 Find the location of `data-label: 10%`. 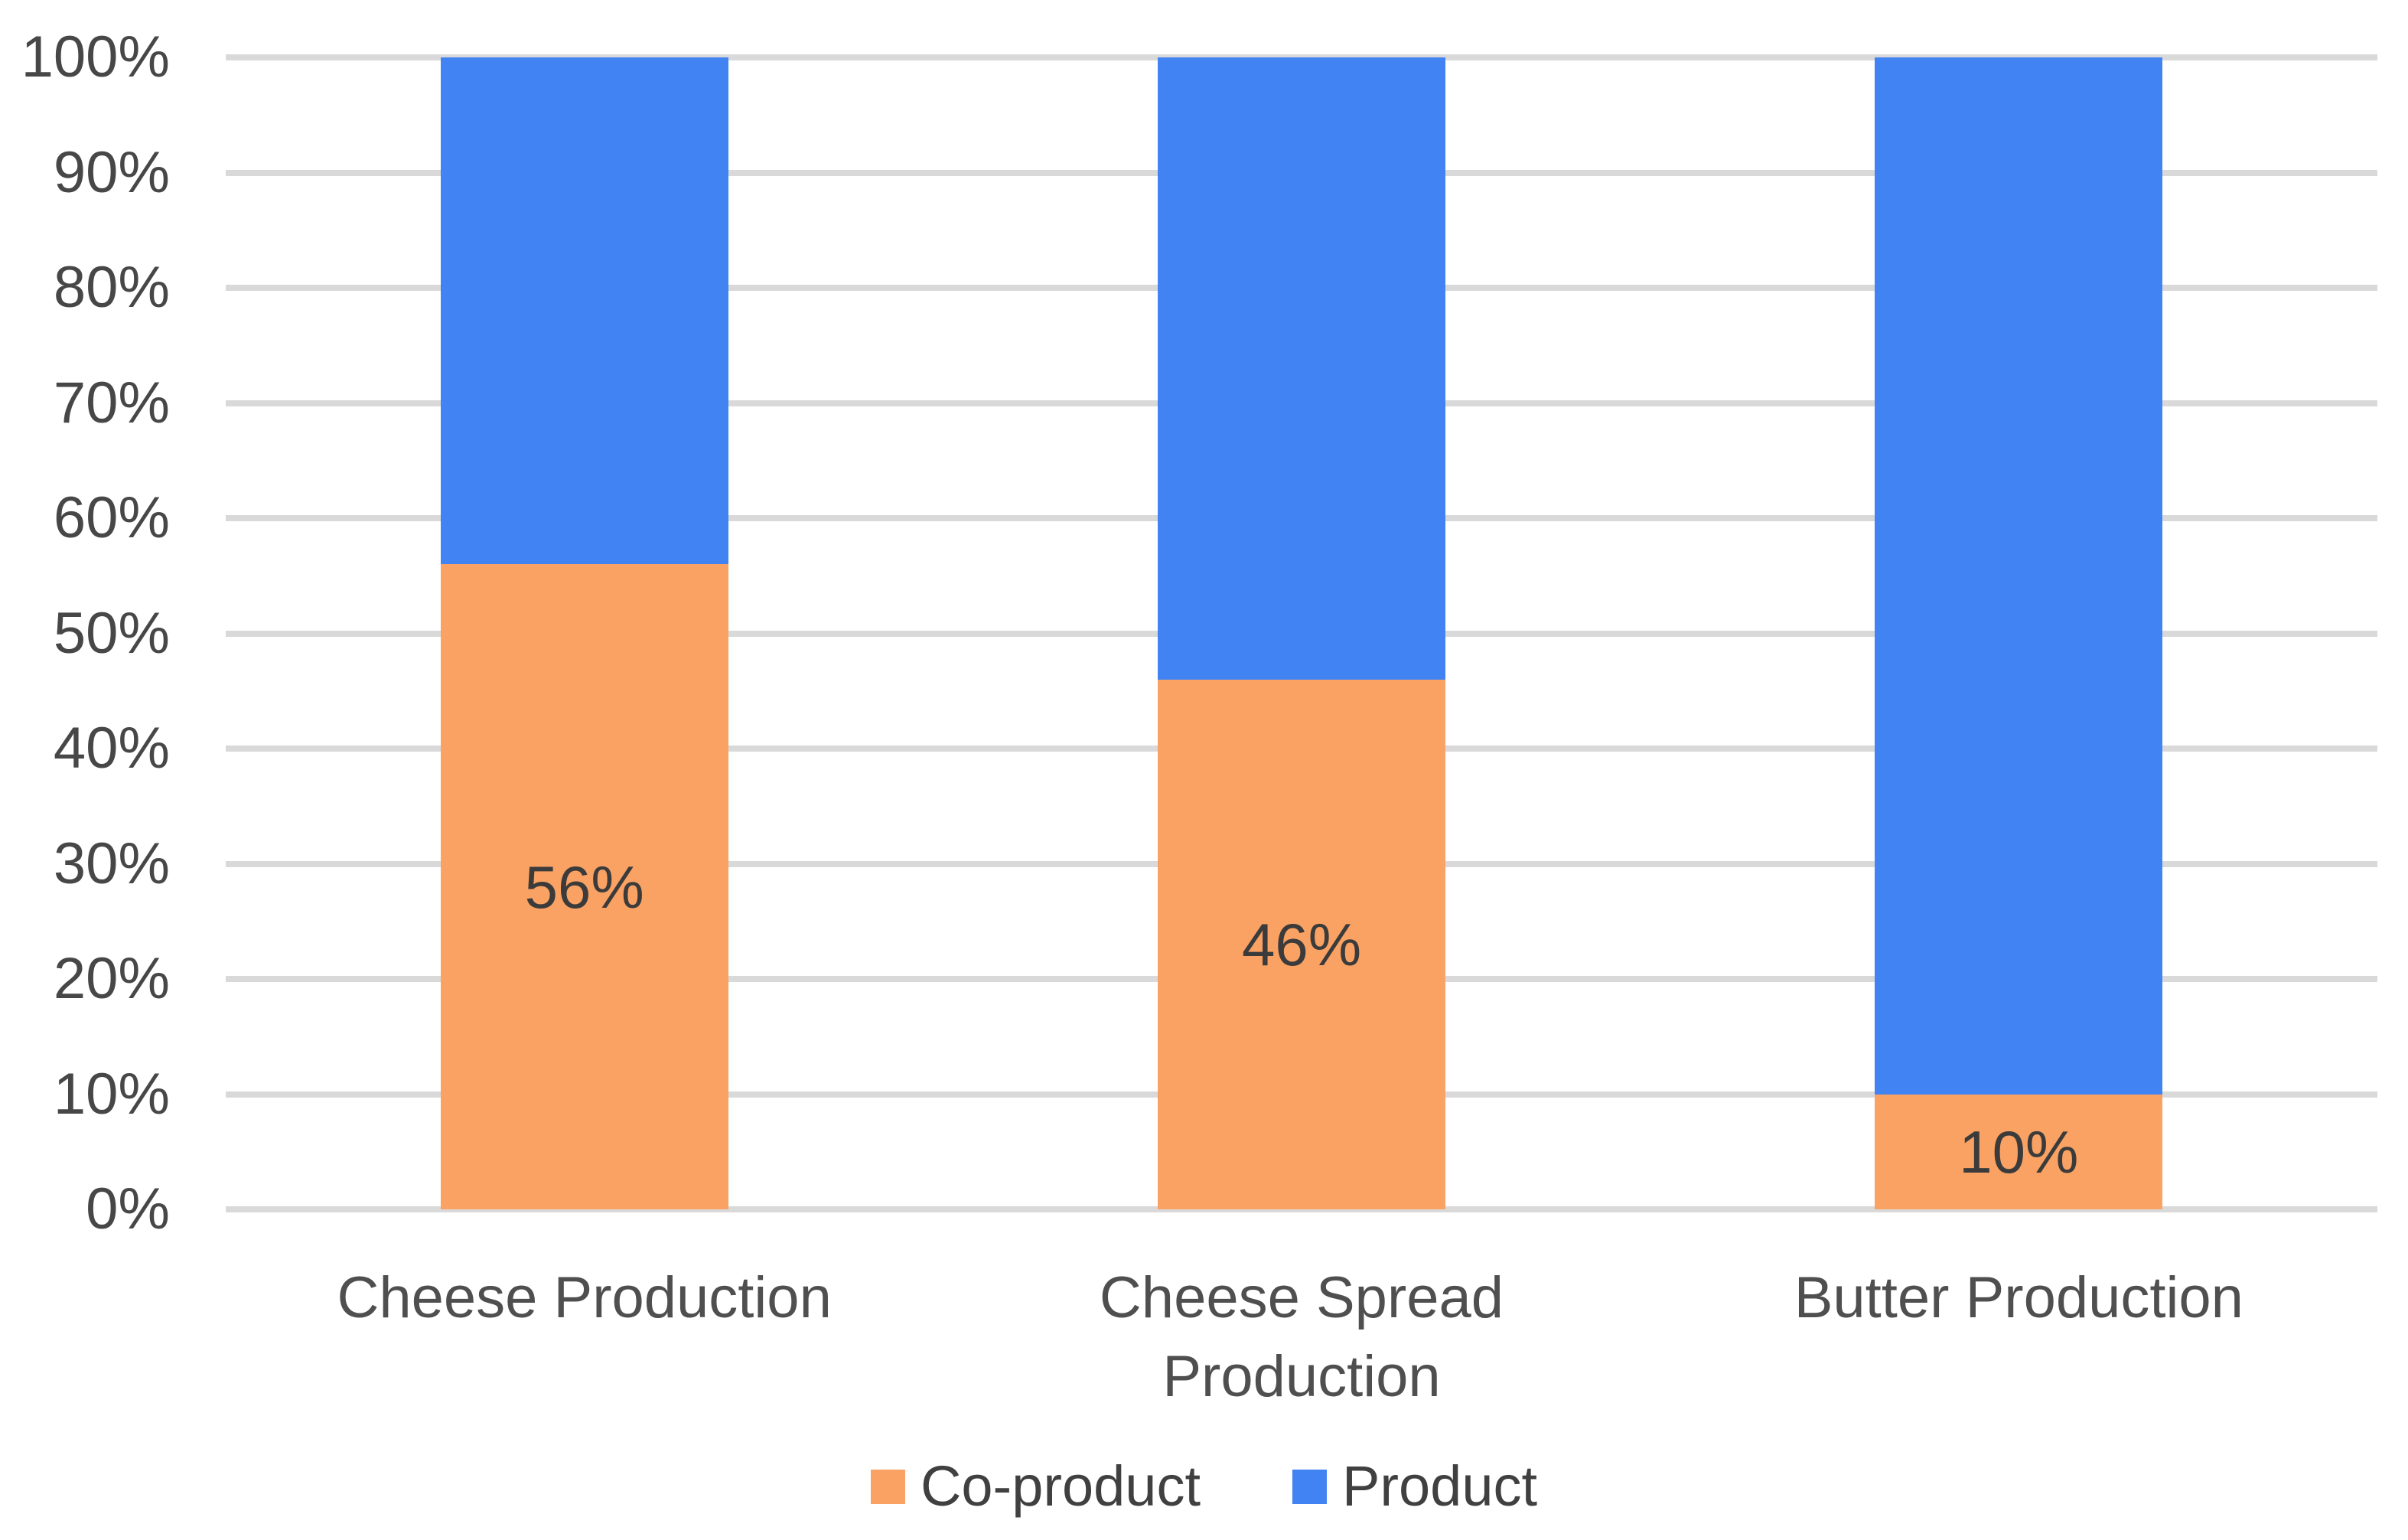

data-label: 10% is located at coordinates (2019, 1151).